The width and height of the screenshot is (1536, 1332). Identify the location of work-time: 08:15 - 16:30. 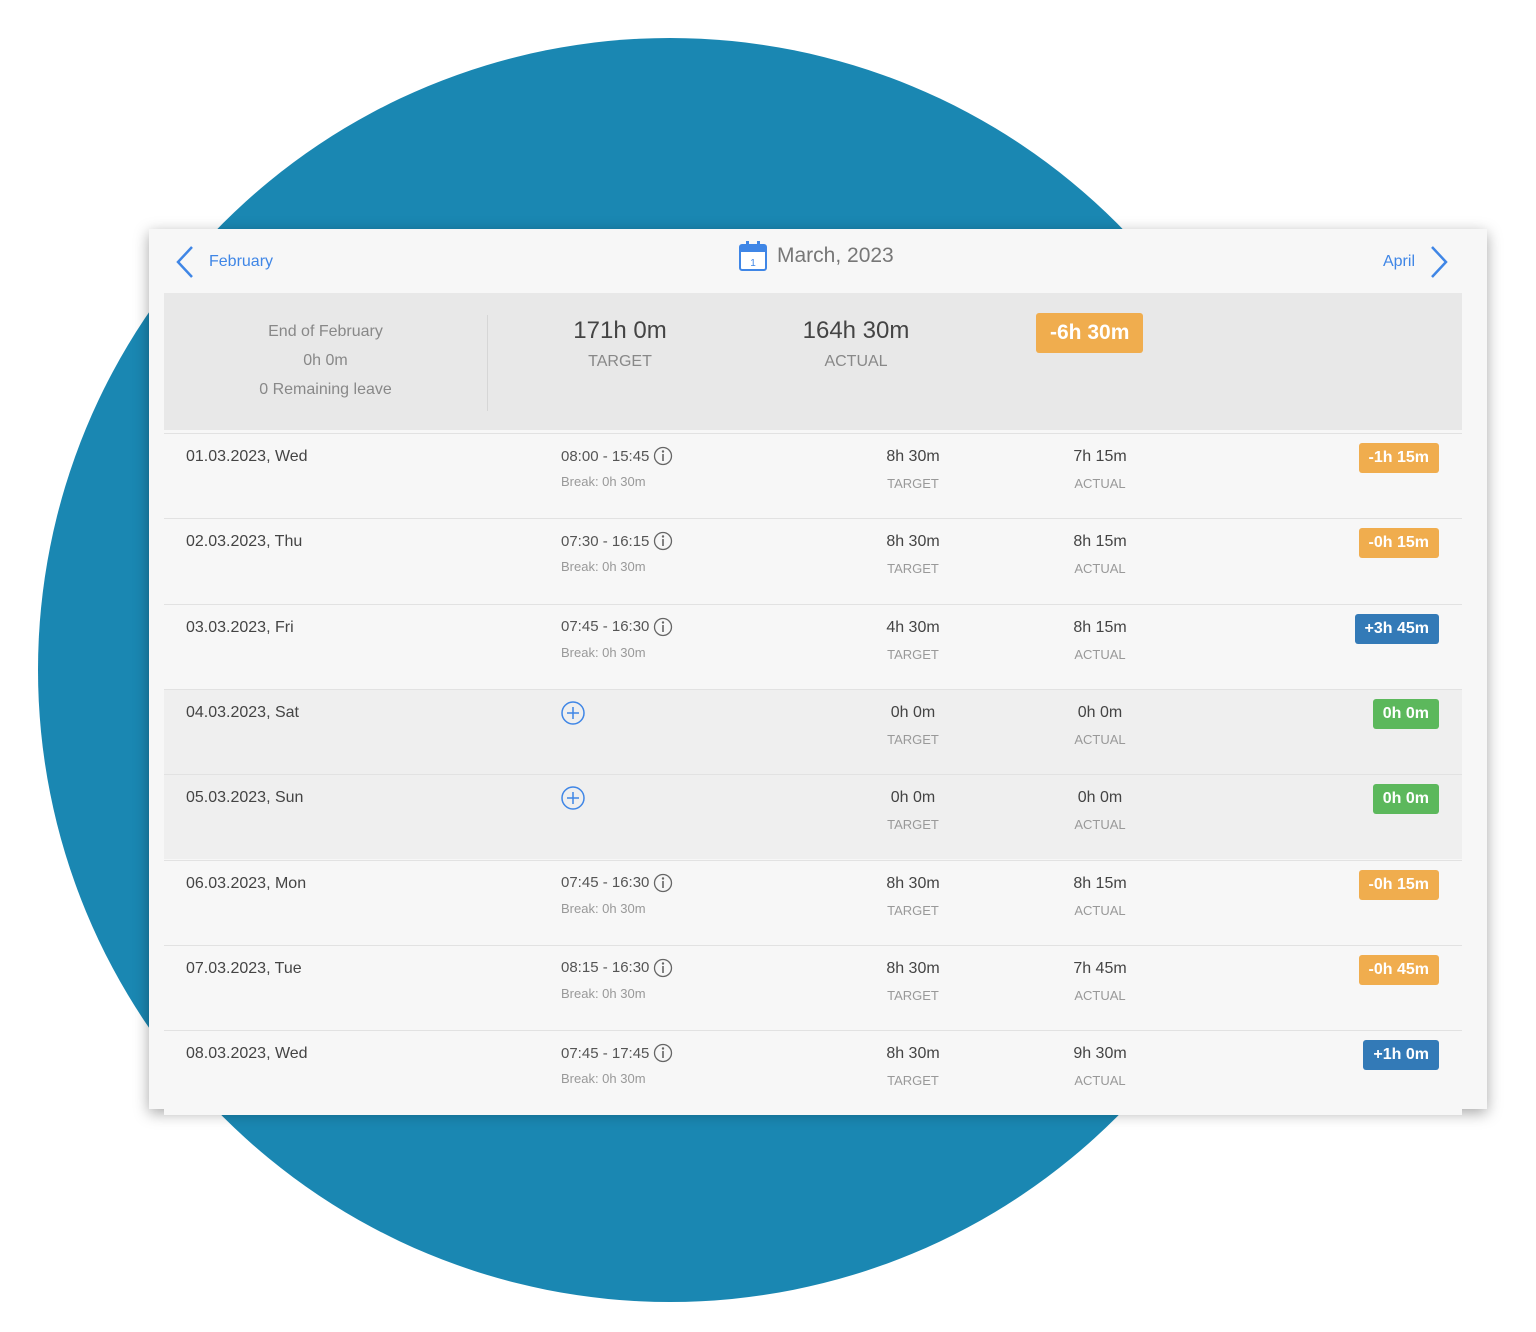
(617, 968).